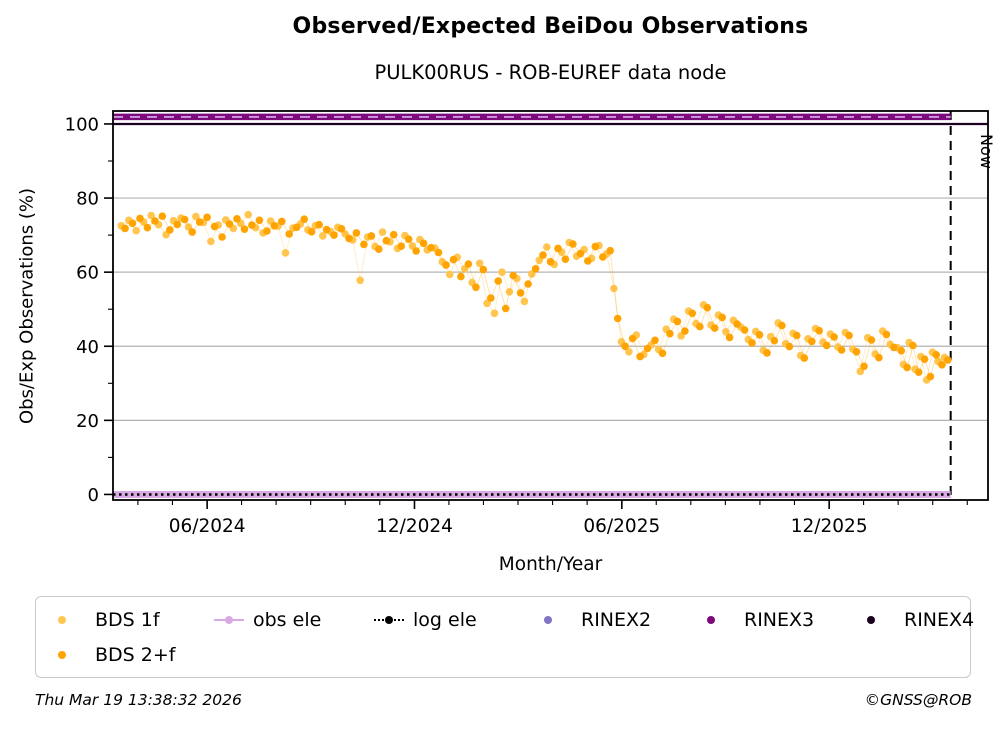  What do you see at coordinates (986, 151) in the screenshot?
I see `now-label: Now` at bounding box center [986, 151].